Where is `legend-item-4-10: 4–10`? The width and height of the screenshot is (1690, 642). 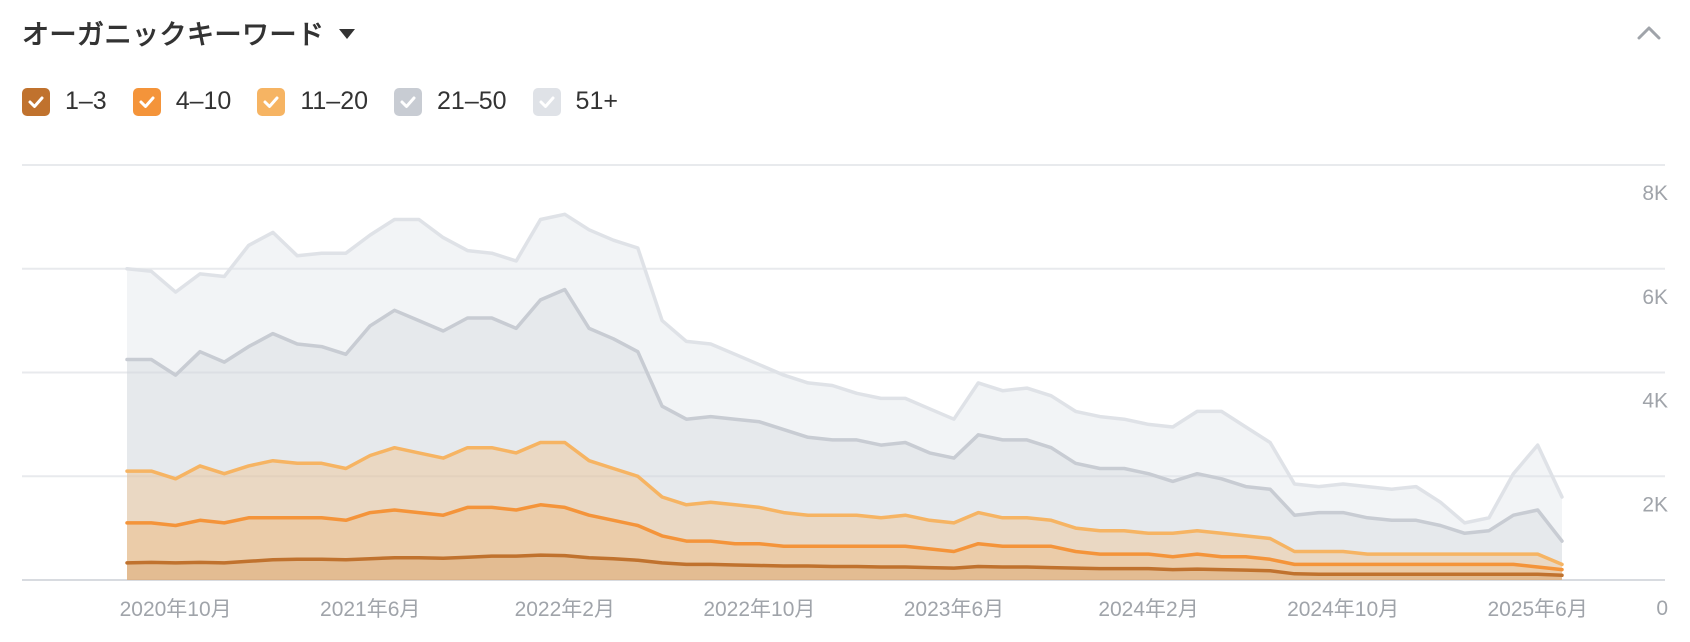
legend-item-4-10: 4–10 is located at coordinates (182, 101).